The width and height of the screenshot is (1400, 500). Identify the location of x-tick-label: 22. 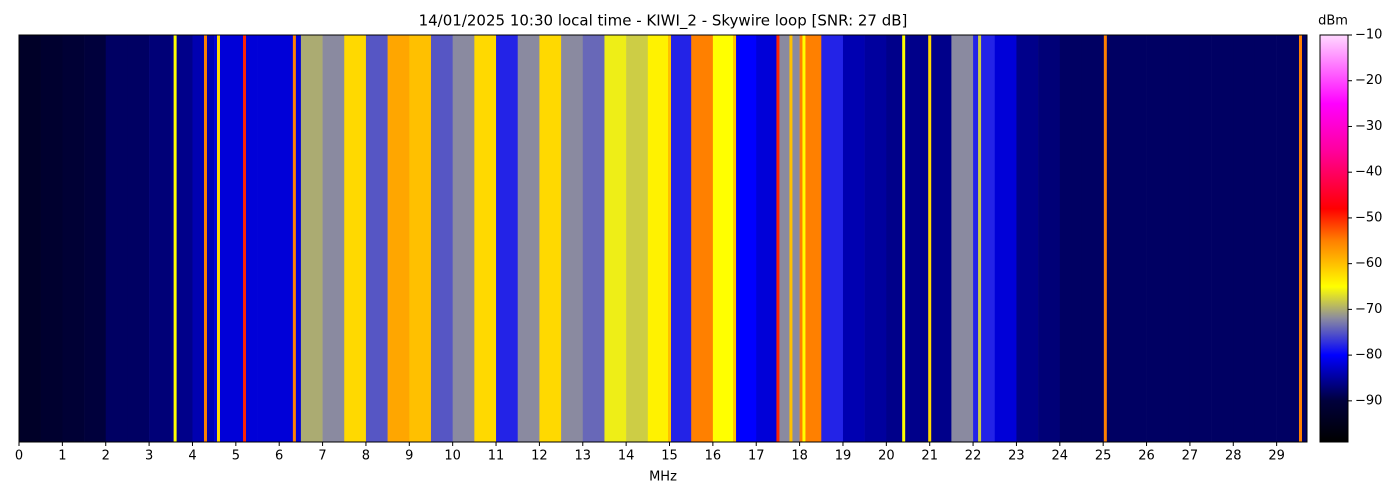
(973, 456).